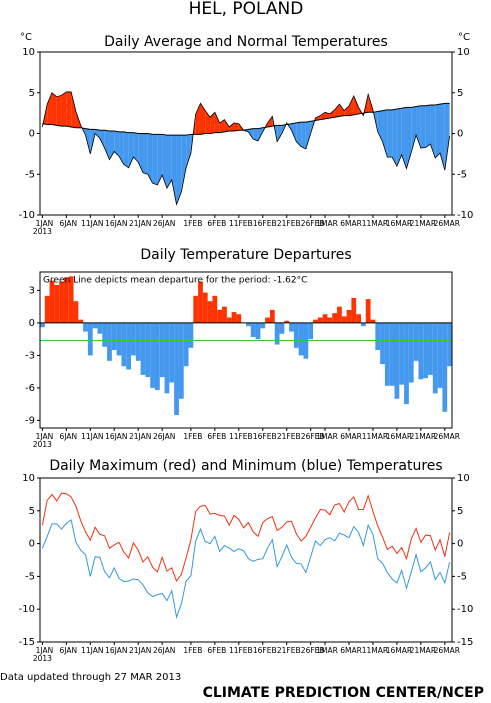 This screenshot has width=491, height=703. I want to click on x-tick-label: 6JAN, so click(69, 650).